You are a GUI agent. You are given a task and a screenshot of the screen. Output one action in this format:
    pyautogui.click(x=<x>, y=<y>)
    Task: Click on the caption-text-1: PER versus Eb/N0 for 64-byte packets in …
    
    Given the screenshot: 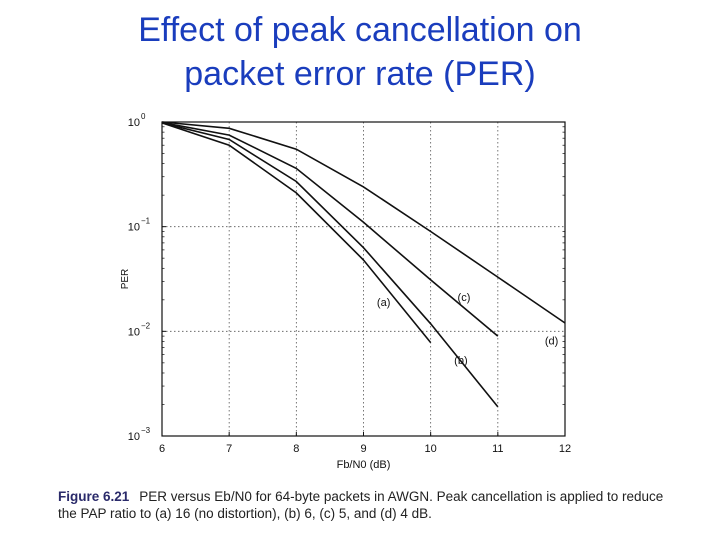 What is the action you would take?
    pyautogui.click(x=401, y=496)
    